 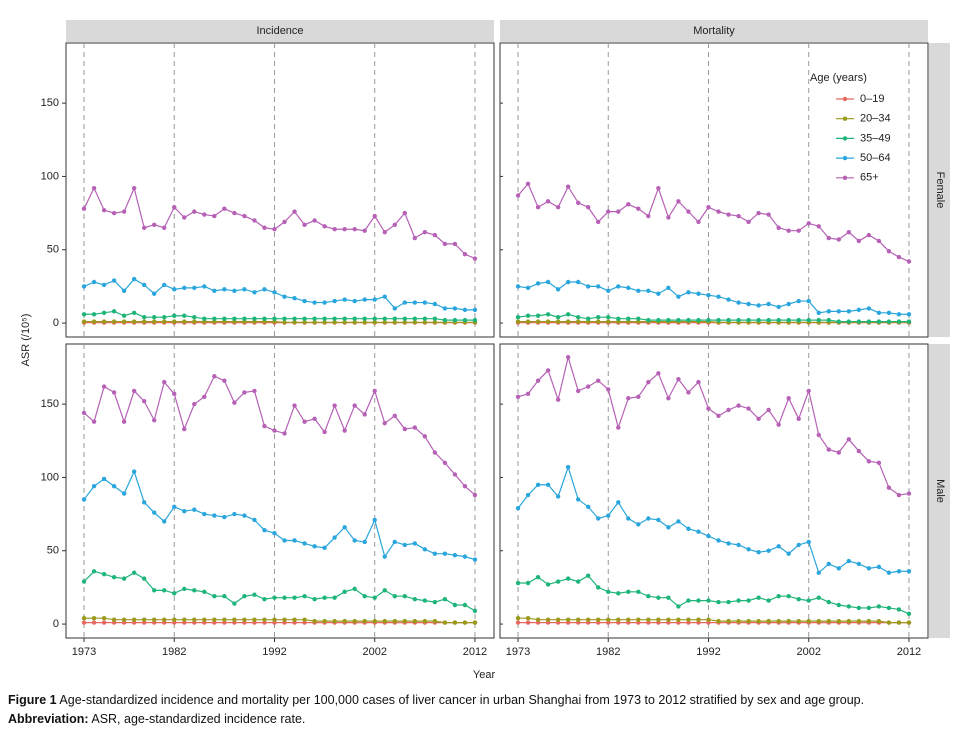 What do you see at coordinates (713, 519) in the screenshot?
I see `series-line` at bounding box center [713, 519].